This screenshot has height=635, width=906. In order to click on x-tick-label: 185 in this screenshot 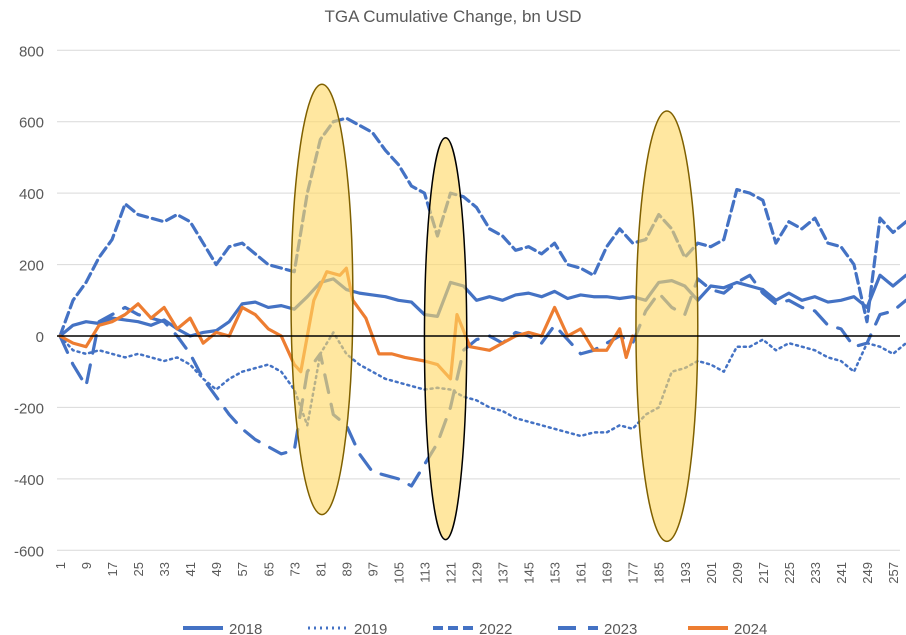, I will do `click(659, 573)`.